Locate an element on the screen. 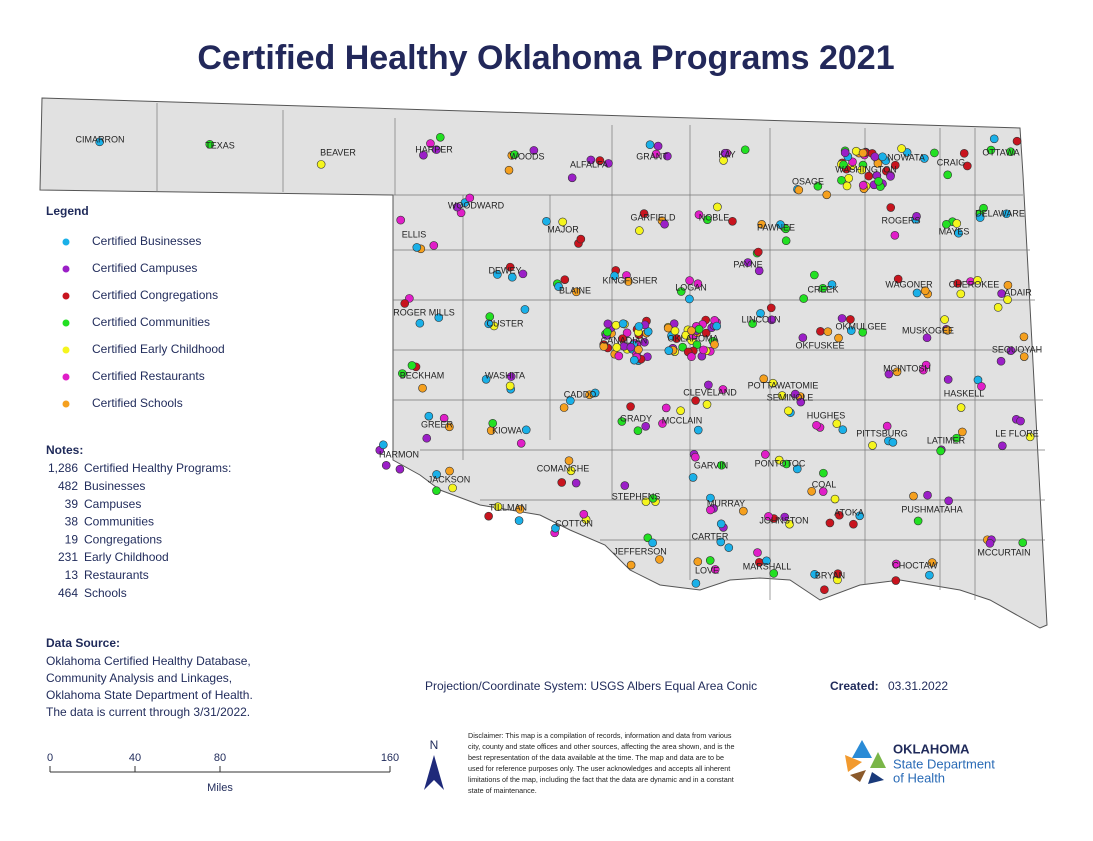 The image size is (1093, 841). source-line: Community Analysis and Linkages, is located at coordinates (139, 678).